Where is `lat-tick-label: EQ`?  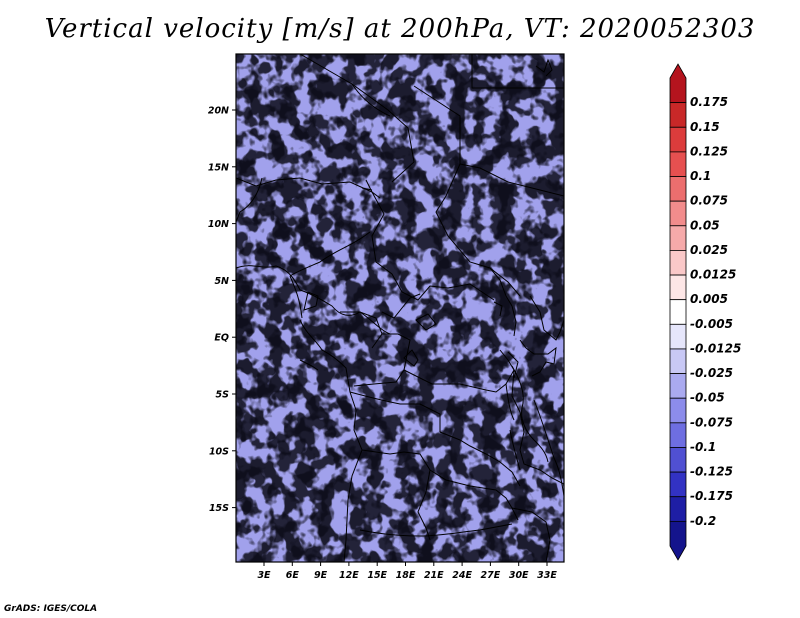
lat-tick-label: EQ is located at coordinates (221, 338).